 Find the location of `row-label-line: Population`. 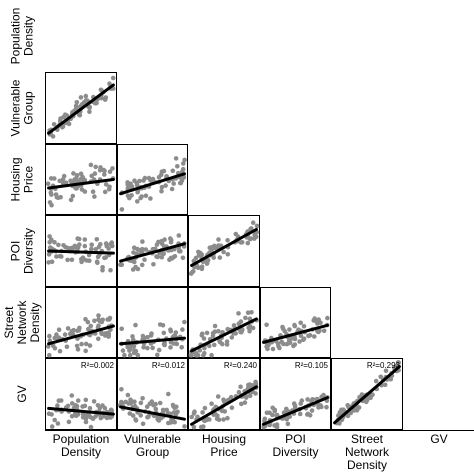

row-label-line: Population is located at coordinates (16, 36).